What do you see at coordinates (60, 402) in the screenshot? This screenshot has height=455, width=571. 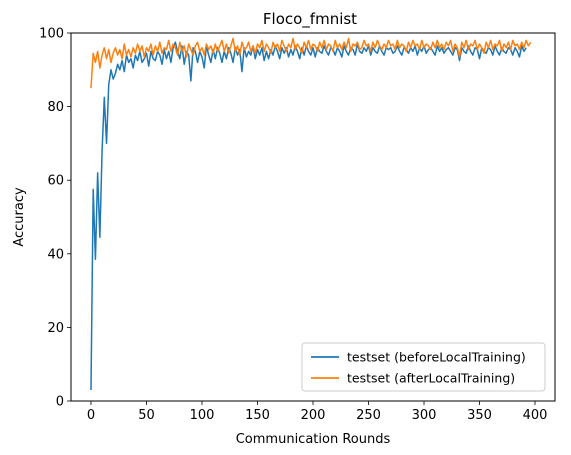 I see `y-tick-label: 0` at bounding box center [60, 402].